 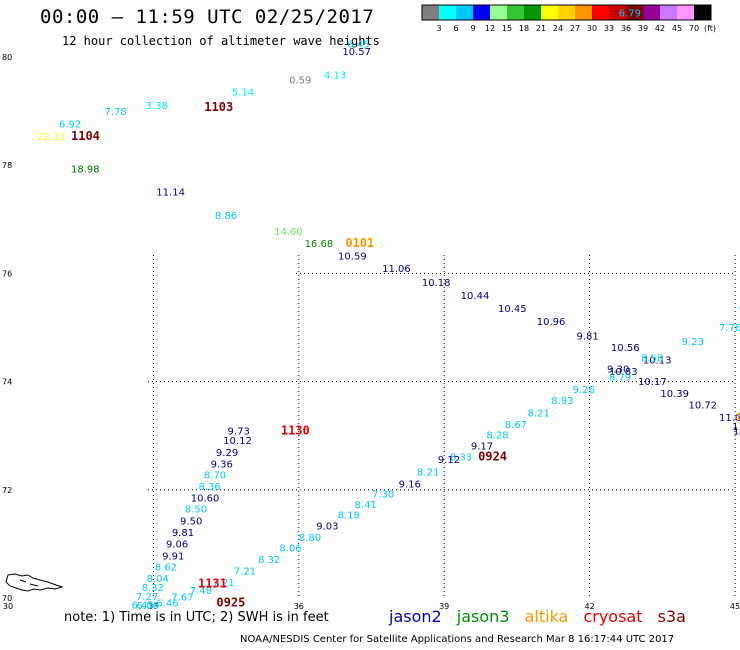 What do you see at coordinates (492, 456) in the screenshot?
I see `pass-time-label: 0924` at bounding box center [492, 456].